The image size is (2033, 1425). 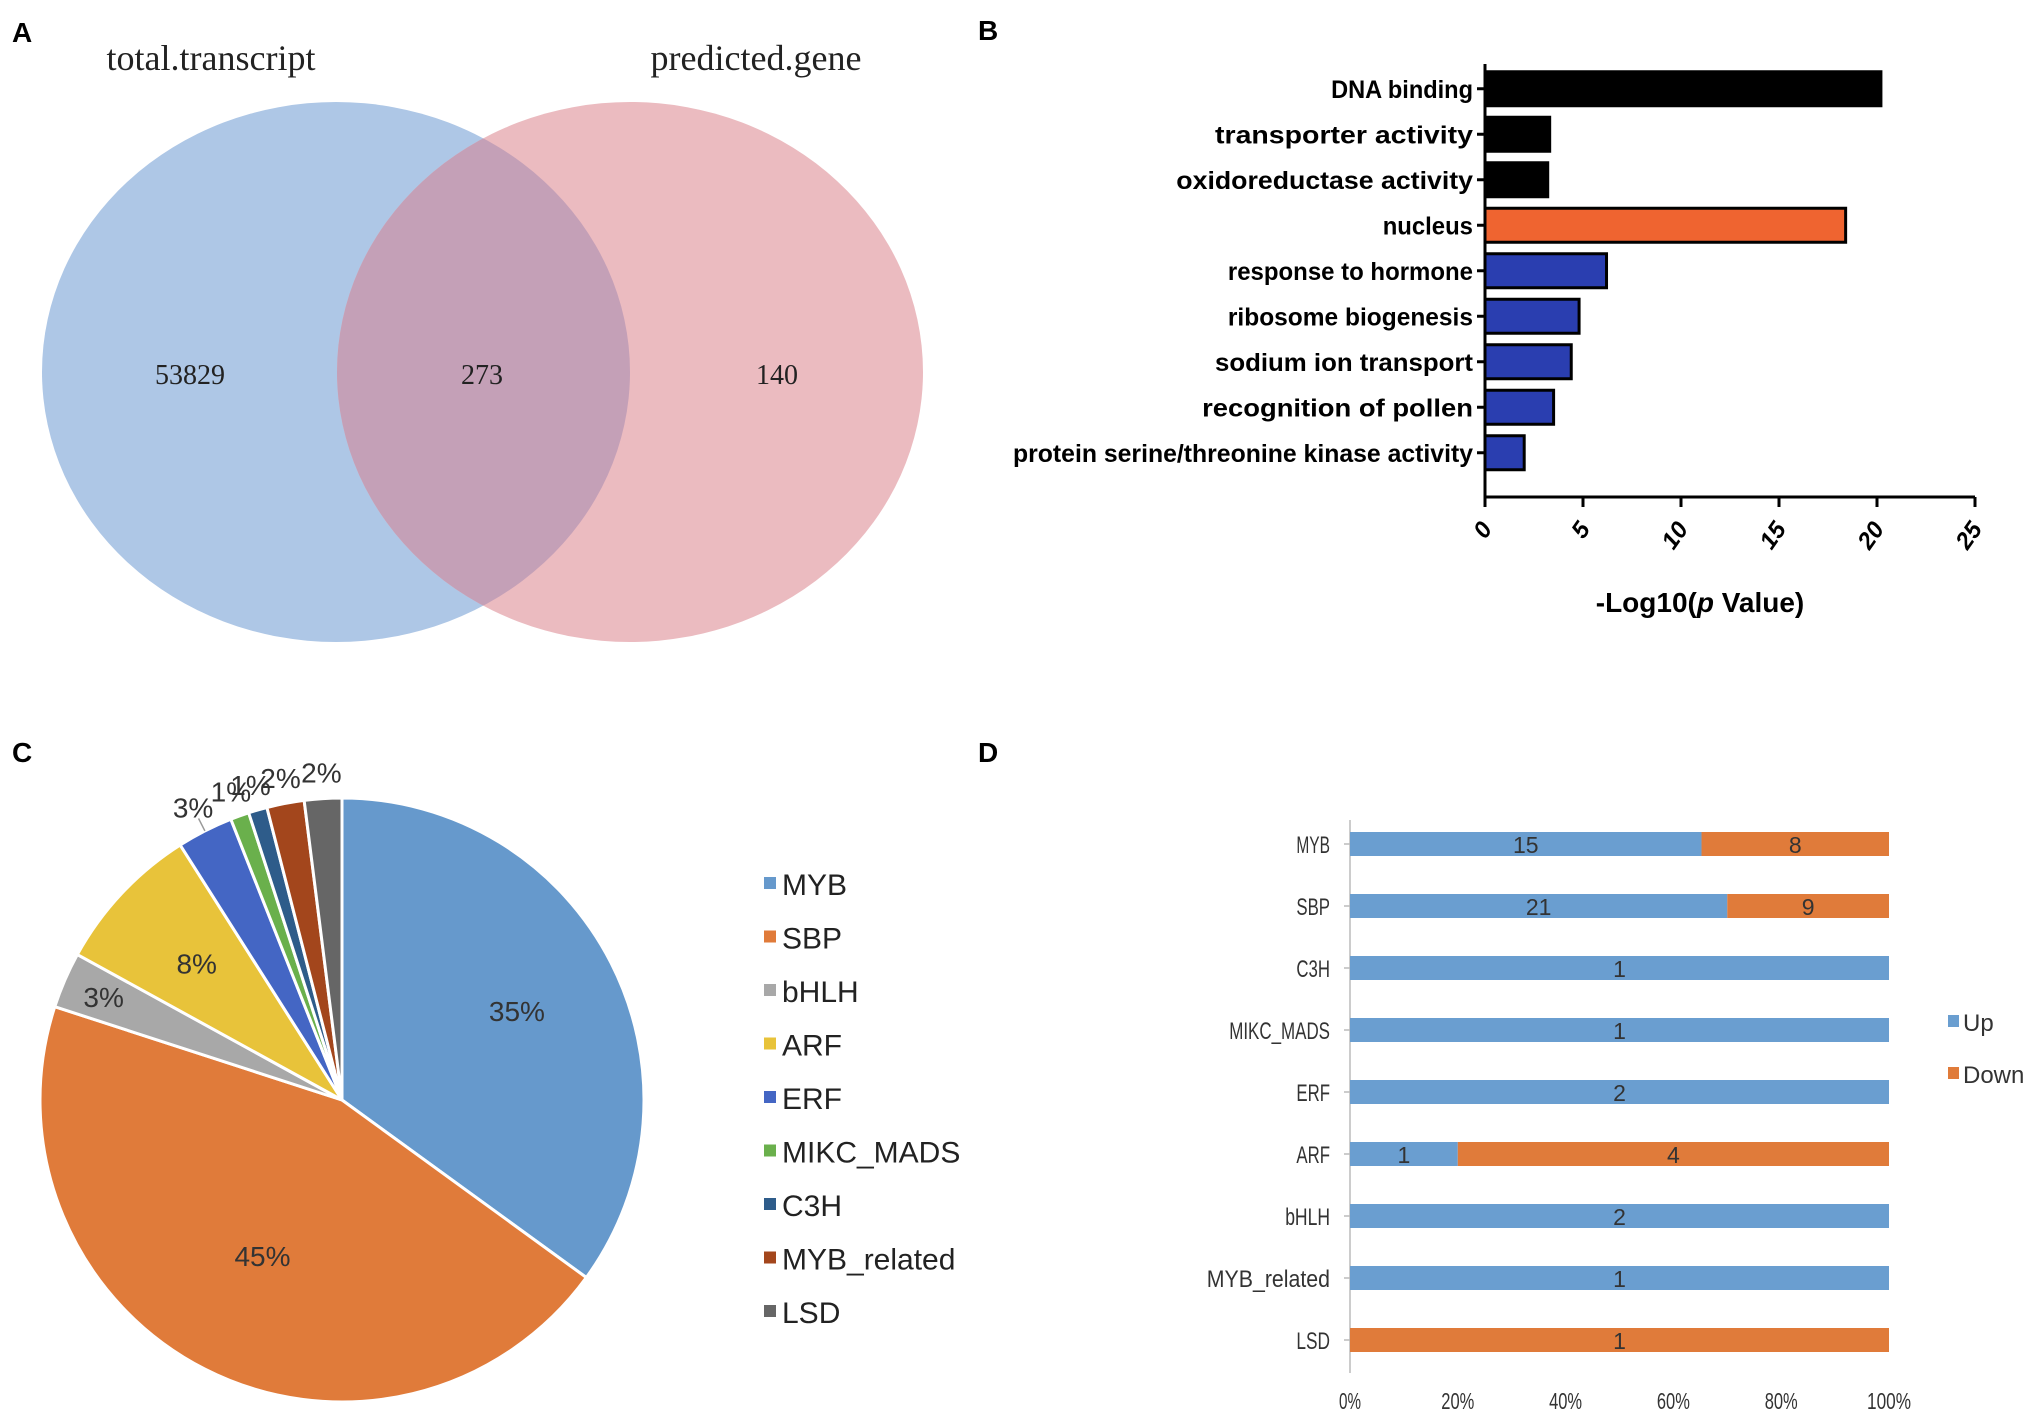 What do you see at coordinates (1307, 1217) in the screenshot?
I see `category-label: bHLH` at bounding box center [1307, 1217].